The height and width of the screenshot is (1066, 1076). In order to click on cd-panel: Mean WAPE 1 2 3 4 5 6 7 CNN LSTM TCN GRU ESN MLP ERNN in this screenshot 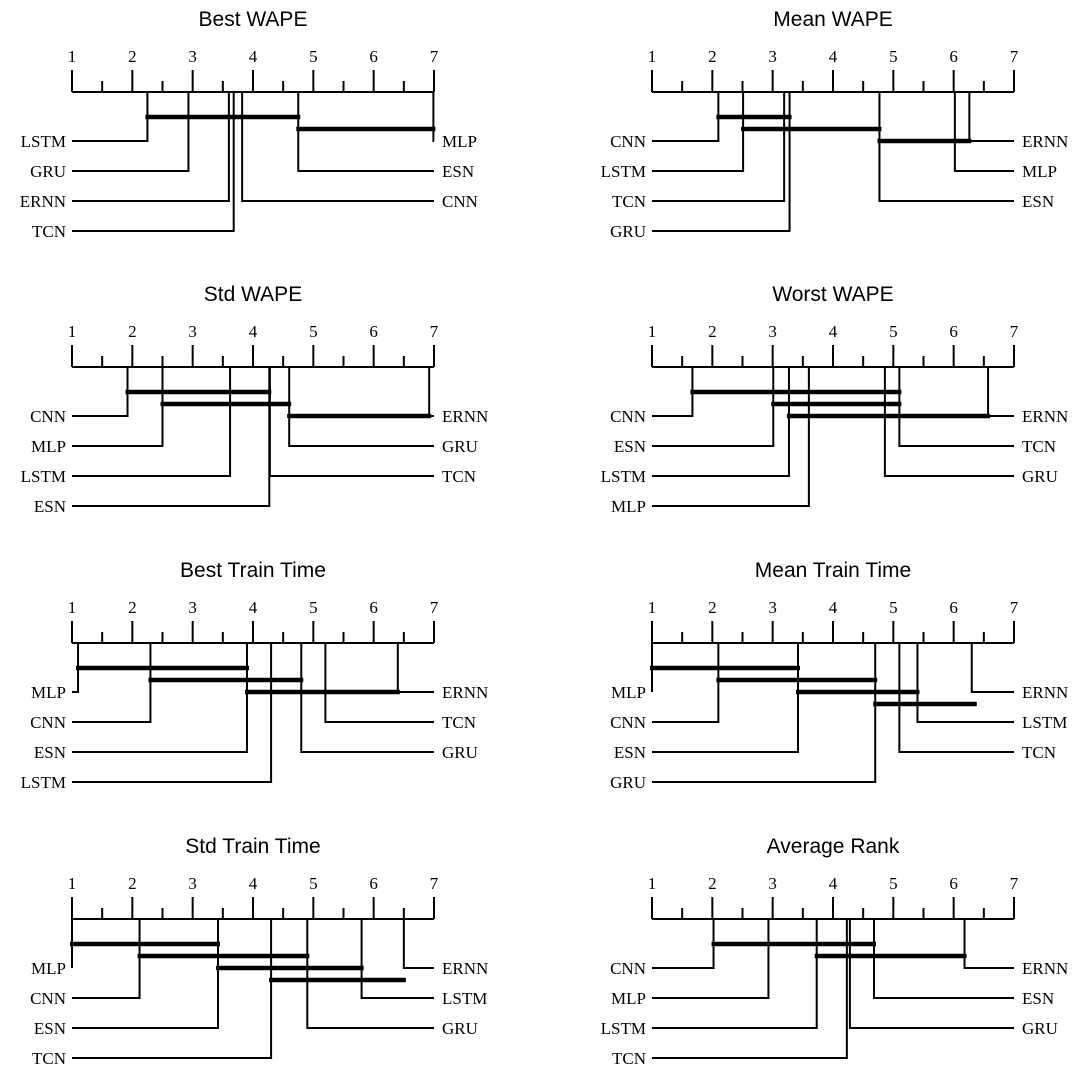, I will do `click(835, 124)`.